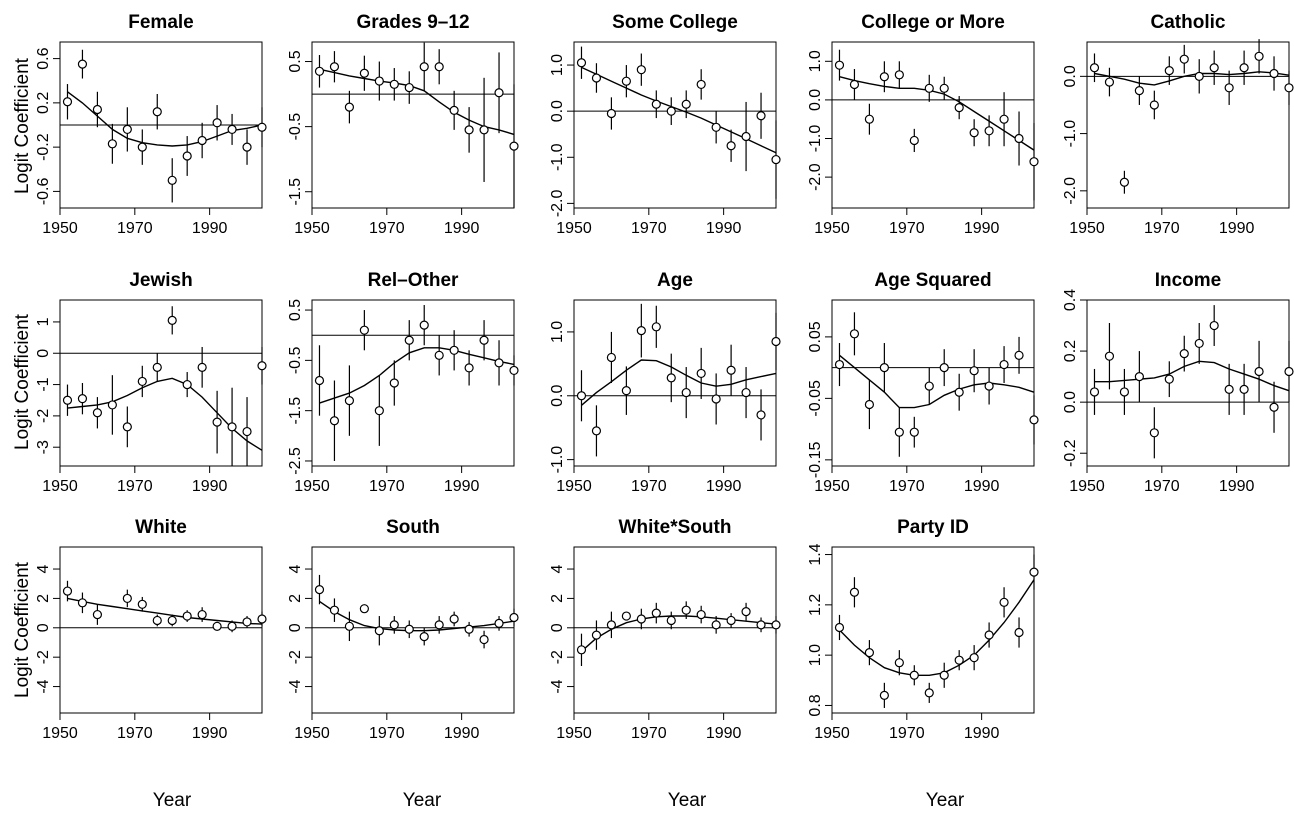 This screenshot has width=1294, height=814. Describe the element at coordinates (815, 177) in the screenshot. I see `y-tick-label: -2.0` at that location.